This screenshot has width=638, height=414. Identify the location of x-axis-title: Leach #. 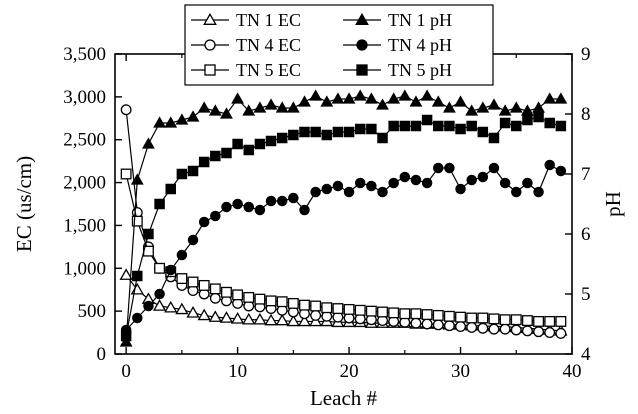
(344, 398).